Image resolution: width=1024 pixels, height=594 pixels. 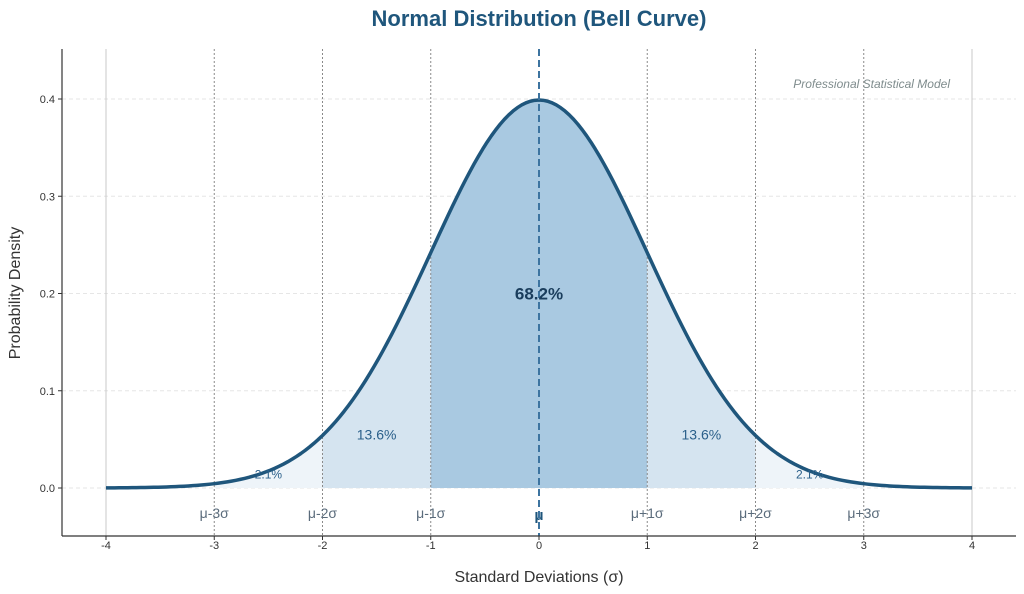 What do you see at coordinates (15, 293) in the screenshot?
I see `y-axis-title: Probability Density` at bounding box center [15, 293].